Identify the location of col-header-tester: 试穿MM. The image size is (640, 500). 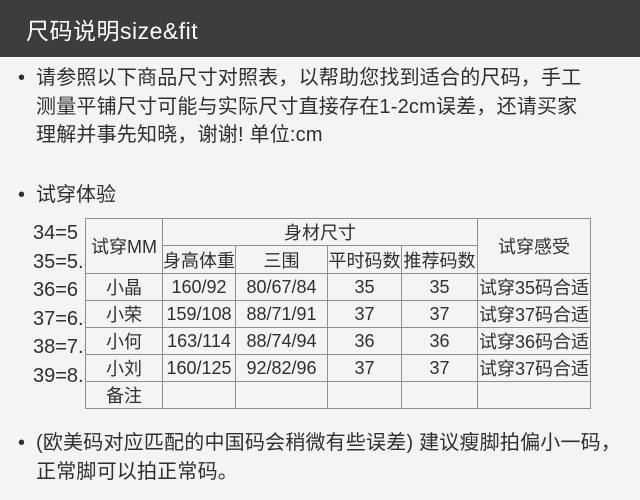
(124, 246).